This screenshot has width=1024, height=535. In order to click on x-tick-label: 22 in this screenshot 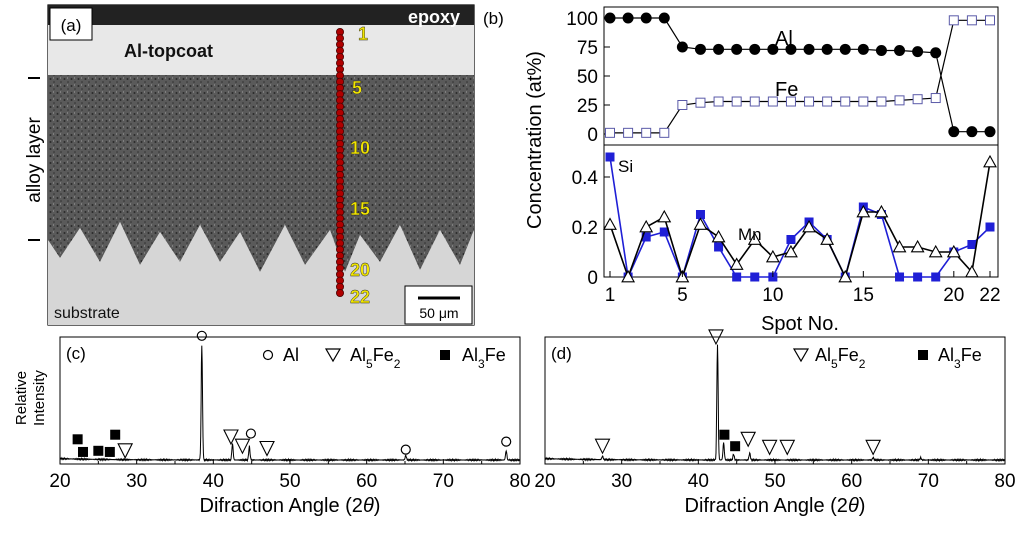, I will do `click(989, 295)`.